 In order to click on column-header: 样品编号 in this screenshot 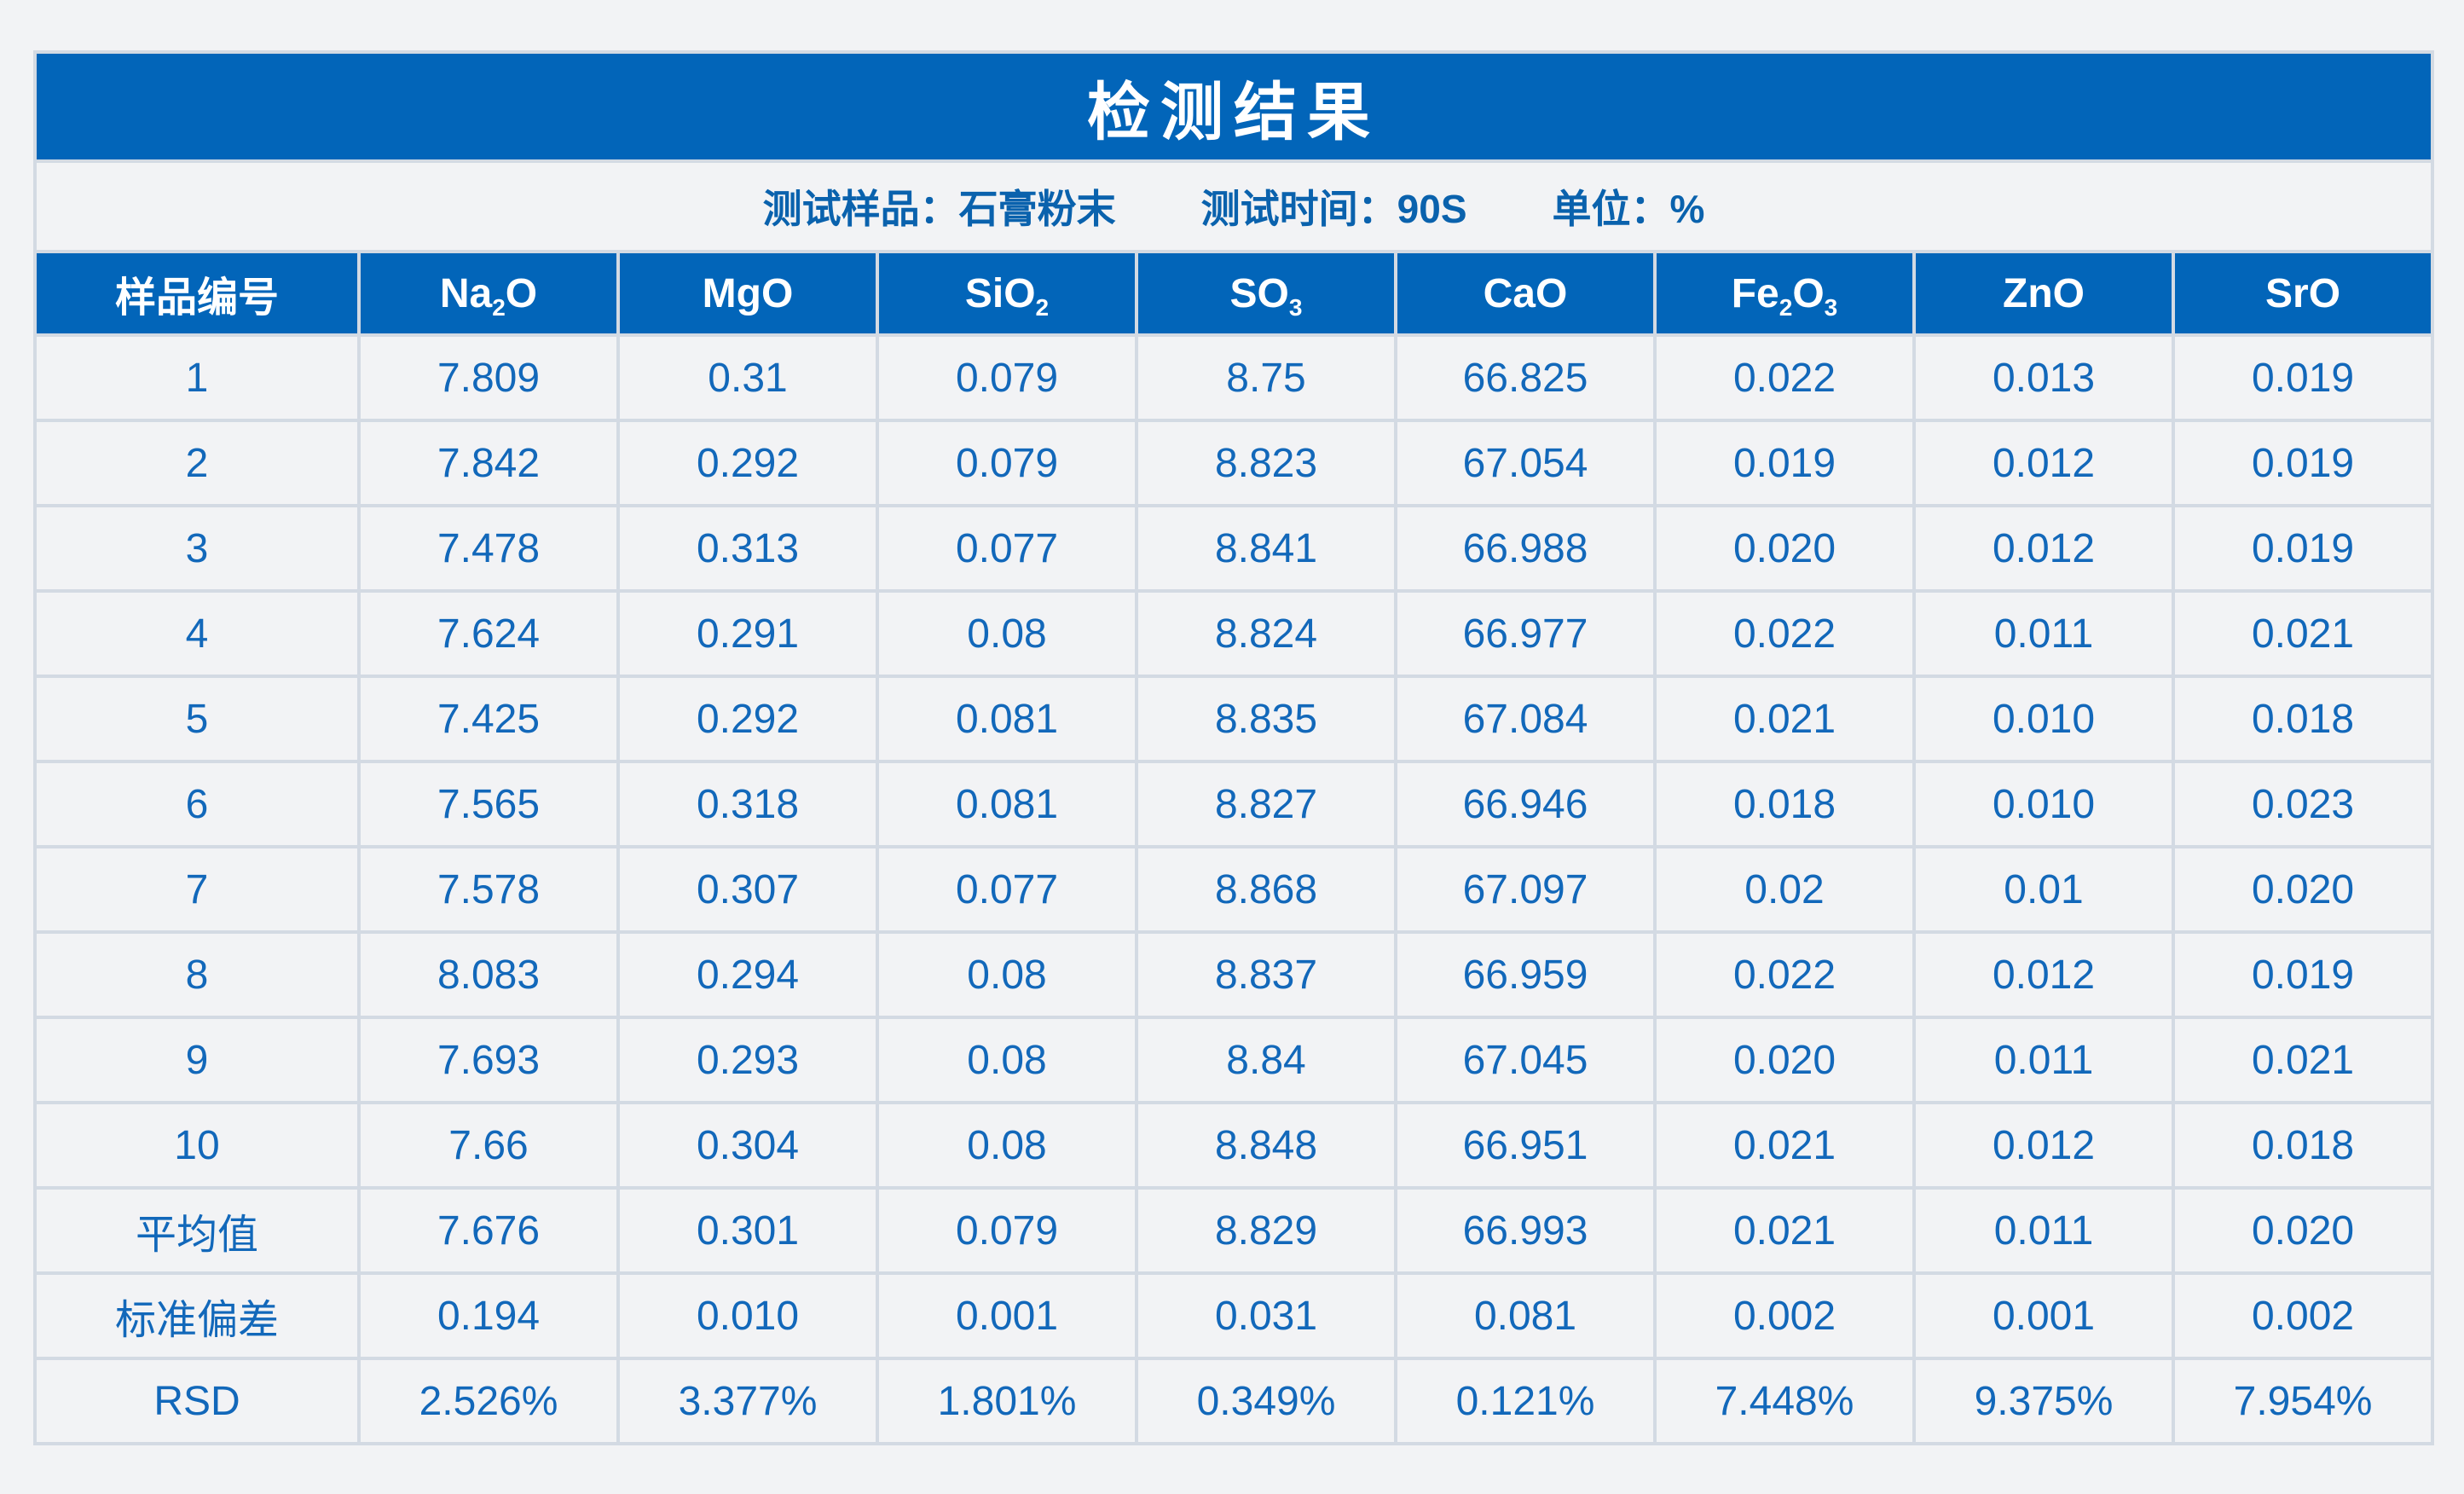, I will do `click(197, 293)`.